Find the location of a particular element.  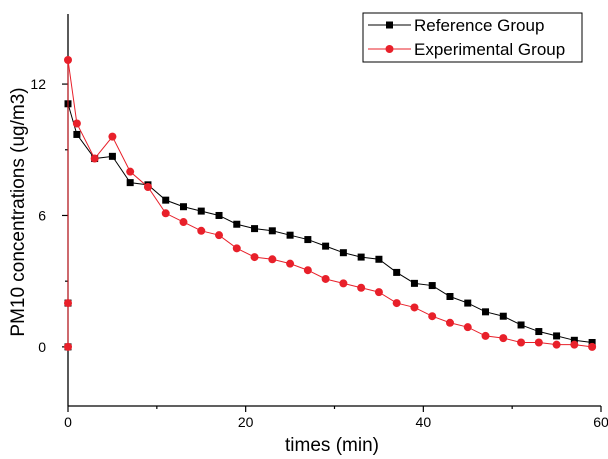

legend-item: Reference Group is located at coordinates (456, 25).